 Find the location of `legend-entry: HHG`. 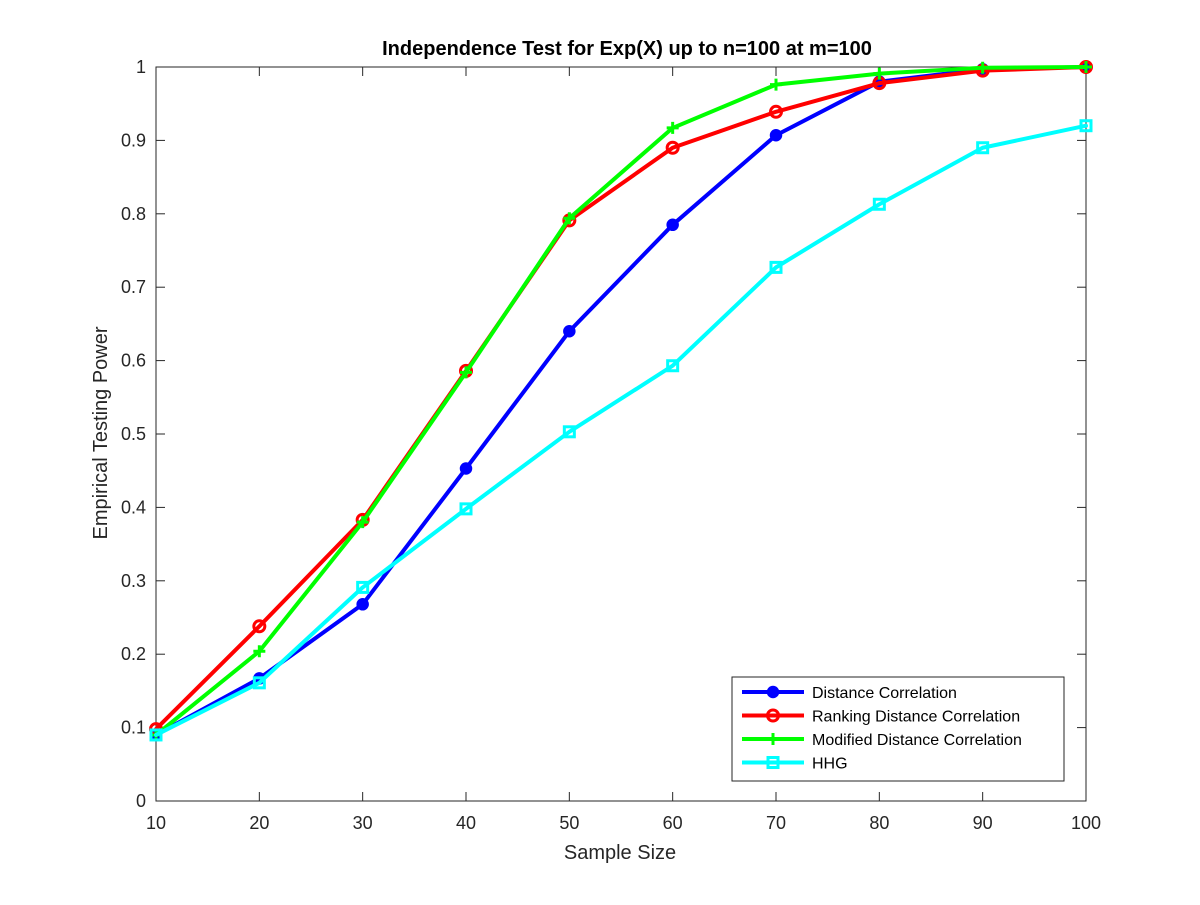

legend-entry: HHG is located at coordinates (830, 764).